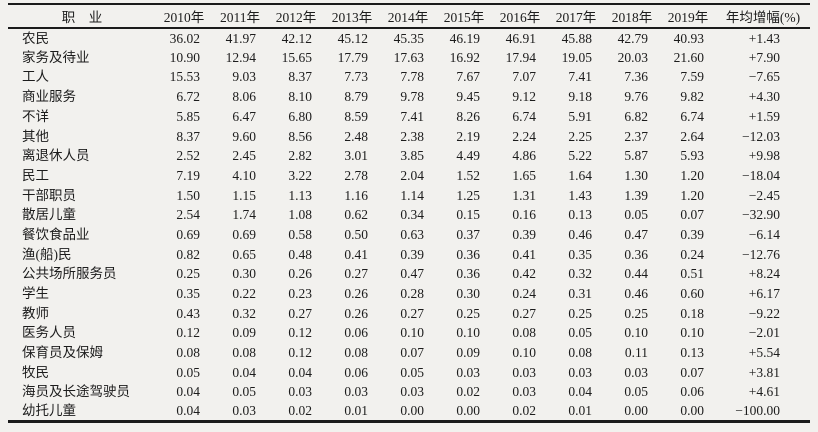 The height and width of the screenshot is (432, 818). Describe the element at coordinates (636, 313) in the screenshot. I see `value-cell-2018: 0.25` at that location.